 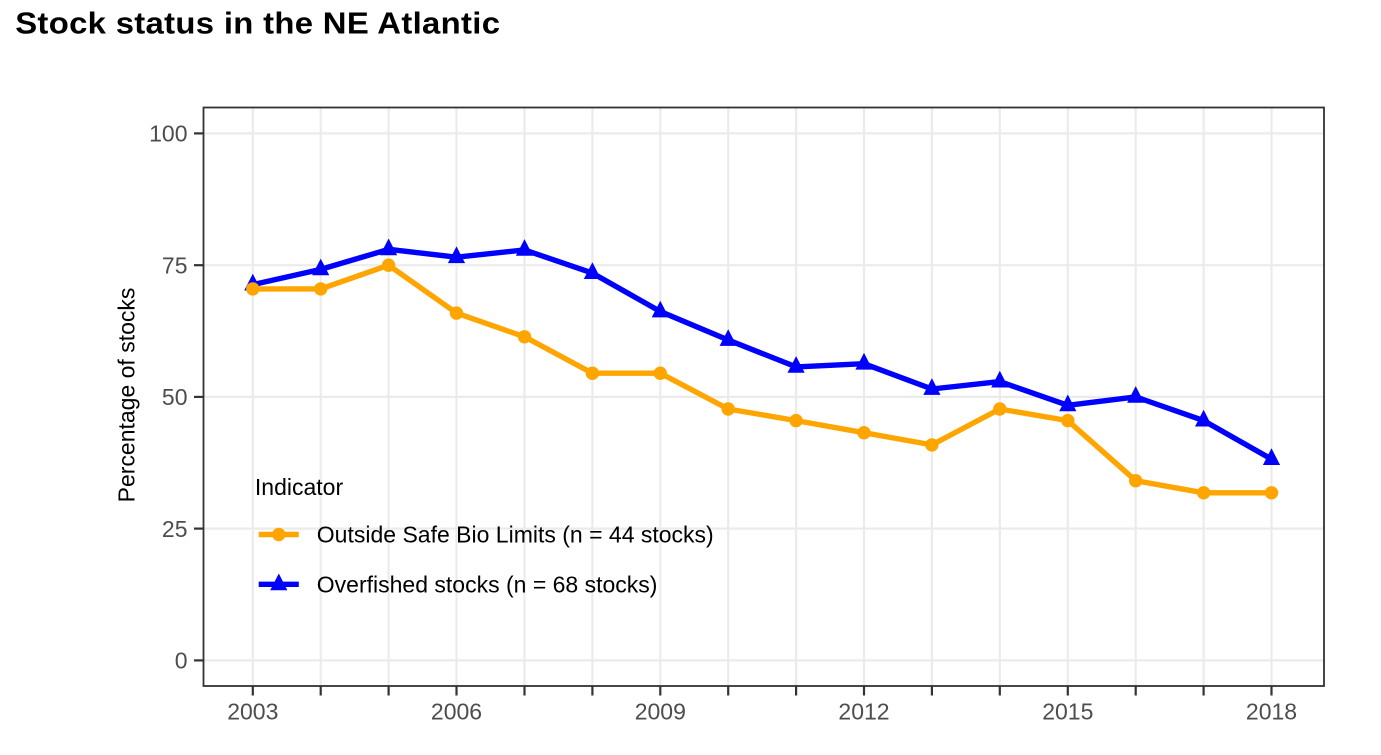 What do you see at coordinates (863, 711) in the screenshot?
I see `svg-text: 2012` at bounding box center [863, 711].